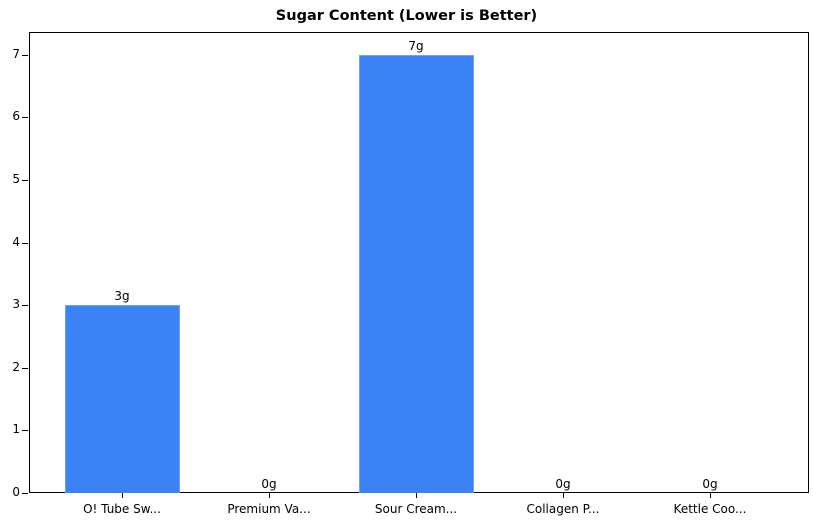  What do you see at coordinates (406, 16) in the screenshot?
I see `chart-title: Sugar Content (Lower is Better)` at bounding box center [406, 16].